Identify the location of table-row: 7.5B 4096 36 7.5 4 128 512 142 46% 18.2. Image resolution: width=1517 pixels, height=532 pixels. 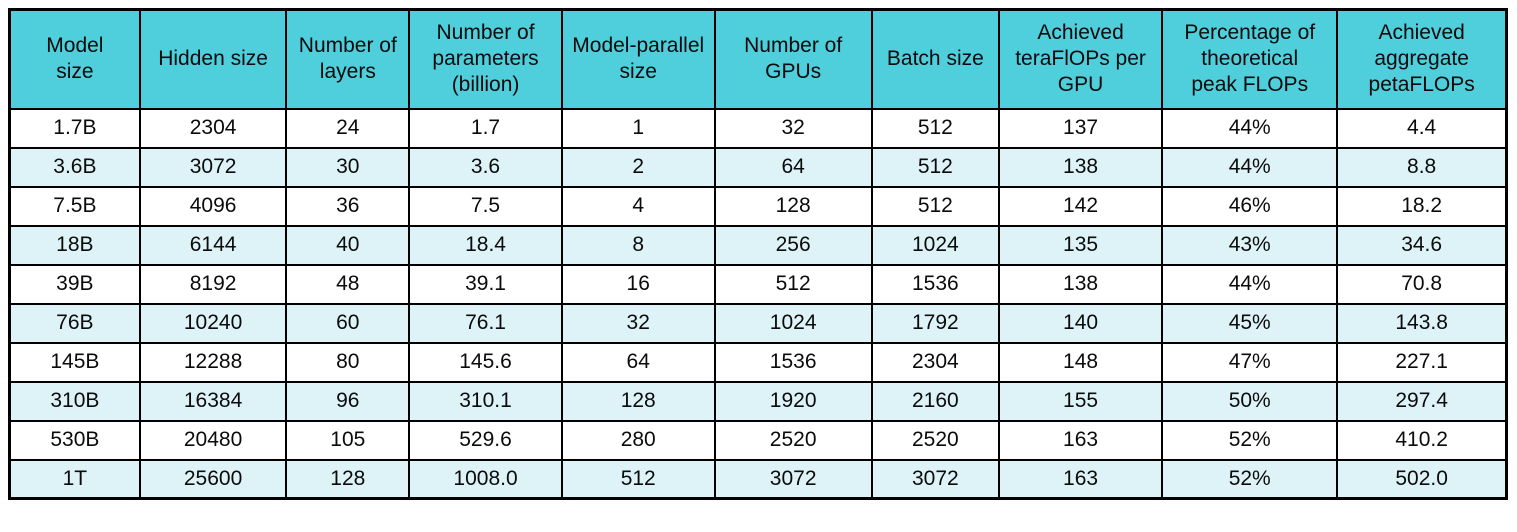
(758, 206).